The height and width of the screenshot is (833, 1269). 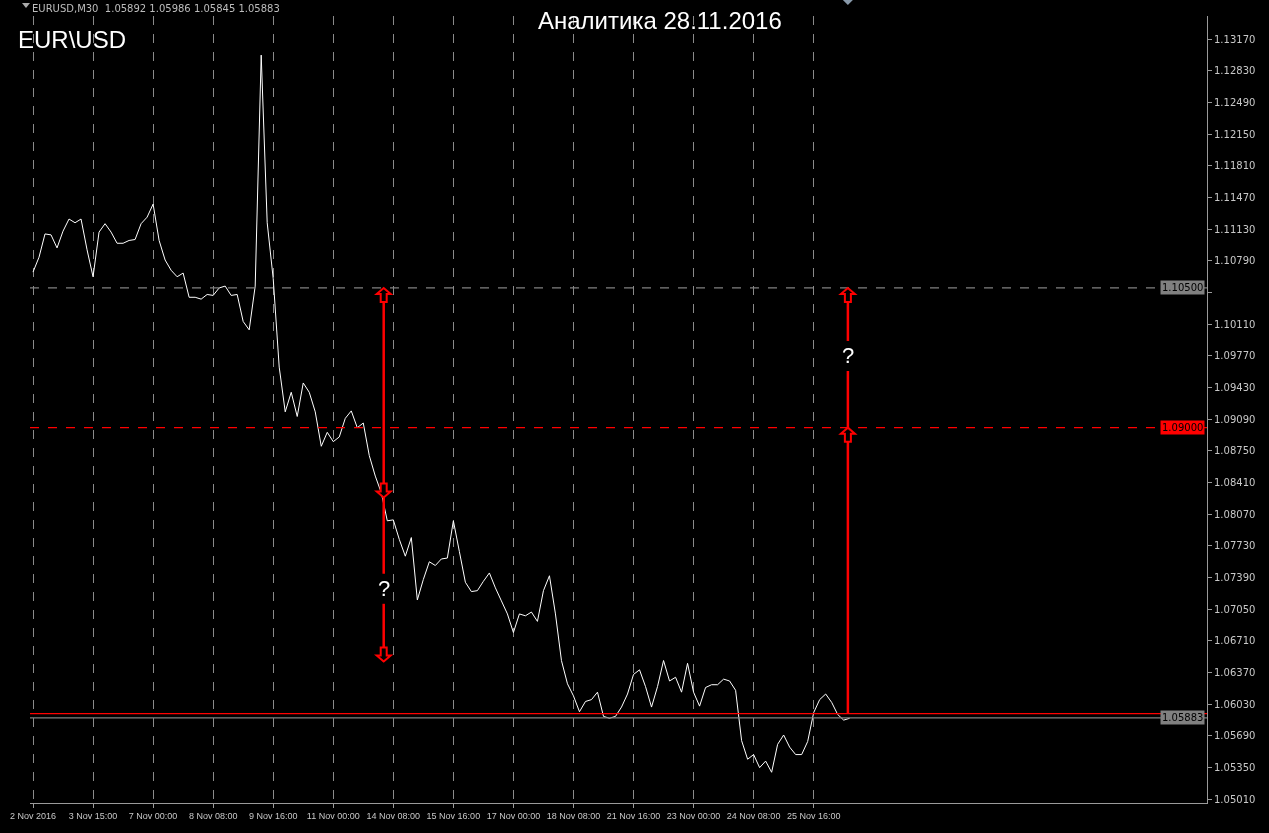 What do you see at coordinates (1235, 39) in the screenshot?
I see `y-tick-label: 1.13170` at bounding box center [1235, 39].